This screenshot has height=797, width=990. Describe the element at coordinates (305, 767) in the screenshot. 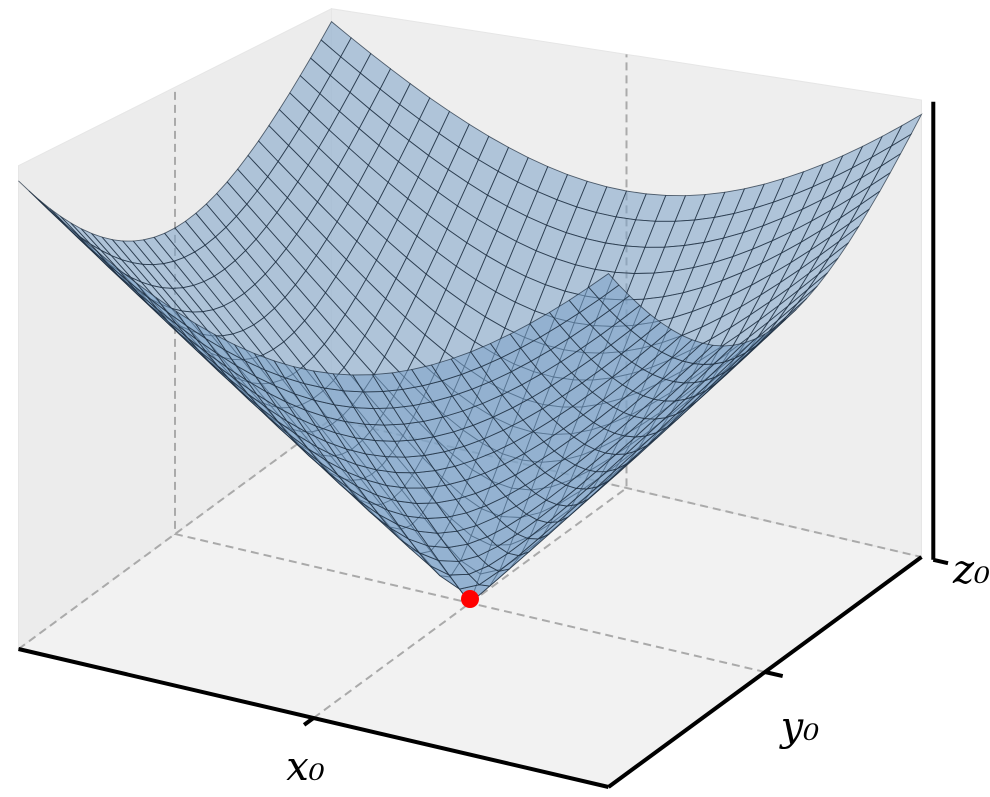

I see `x-tick-label: x₀` at that location.